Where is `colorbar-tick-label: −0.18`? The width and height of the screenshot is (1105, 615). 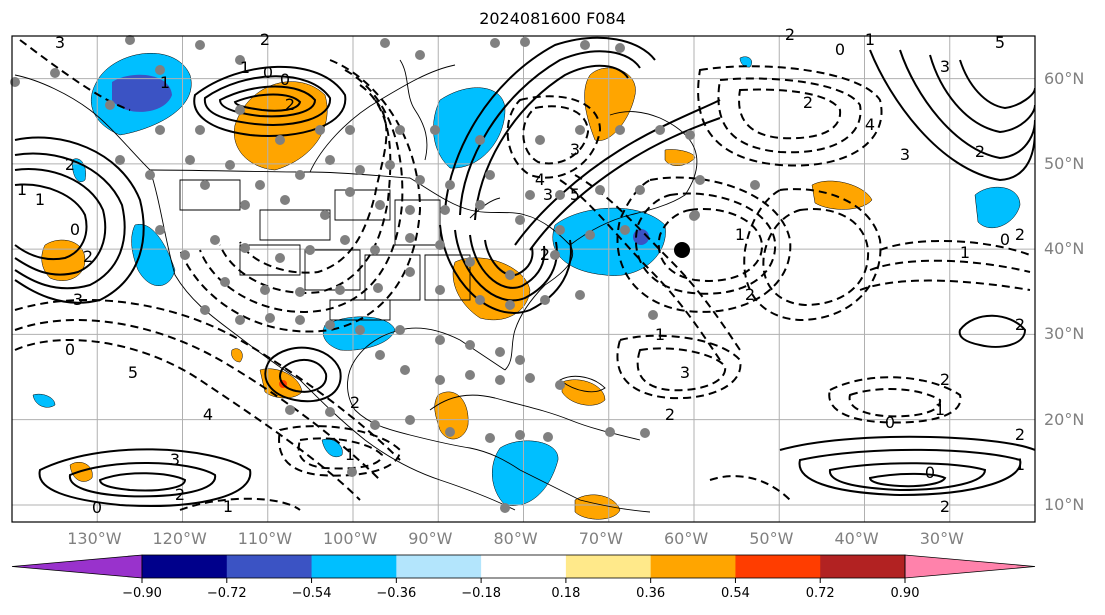 colorbar-tick-label: −0.18 is located at coordinates (481, 593).